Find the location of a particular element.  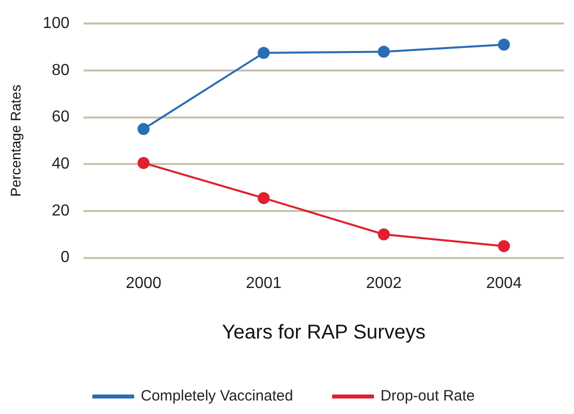

y-tick-label: 0 is located at coordinates (65, 257).